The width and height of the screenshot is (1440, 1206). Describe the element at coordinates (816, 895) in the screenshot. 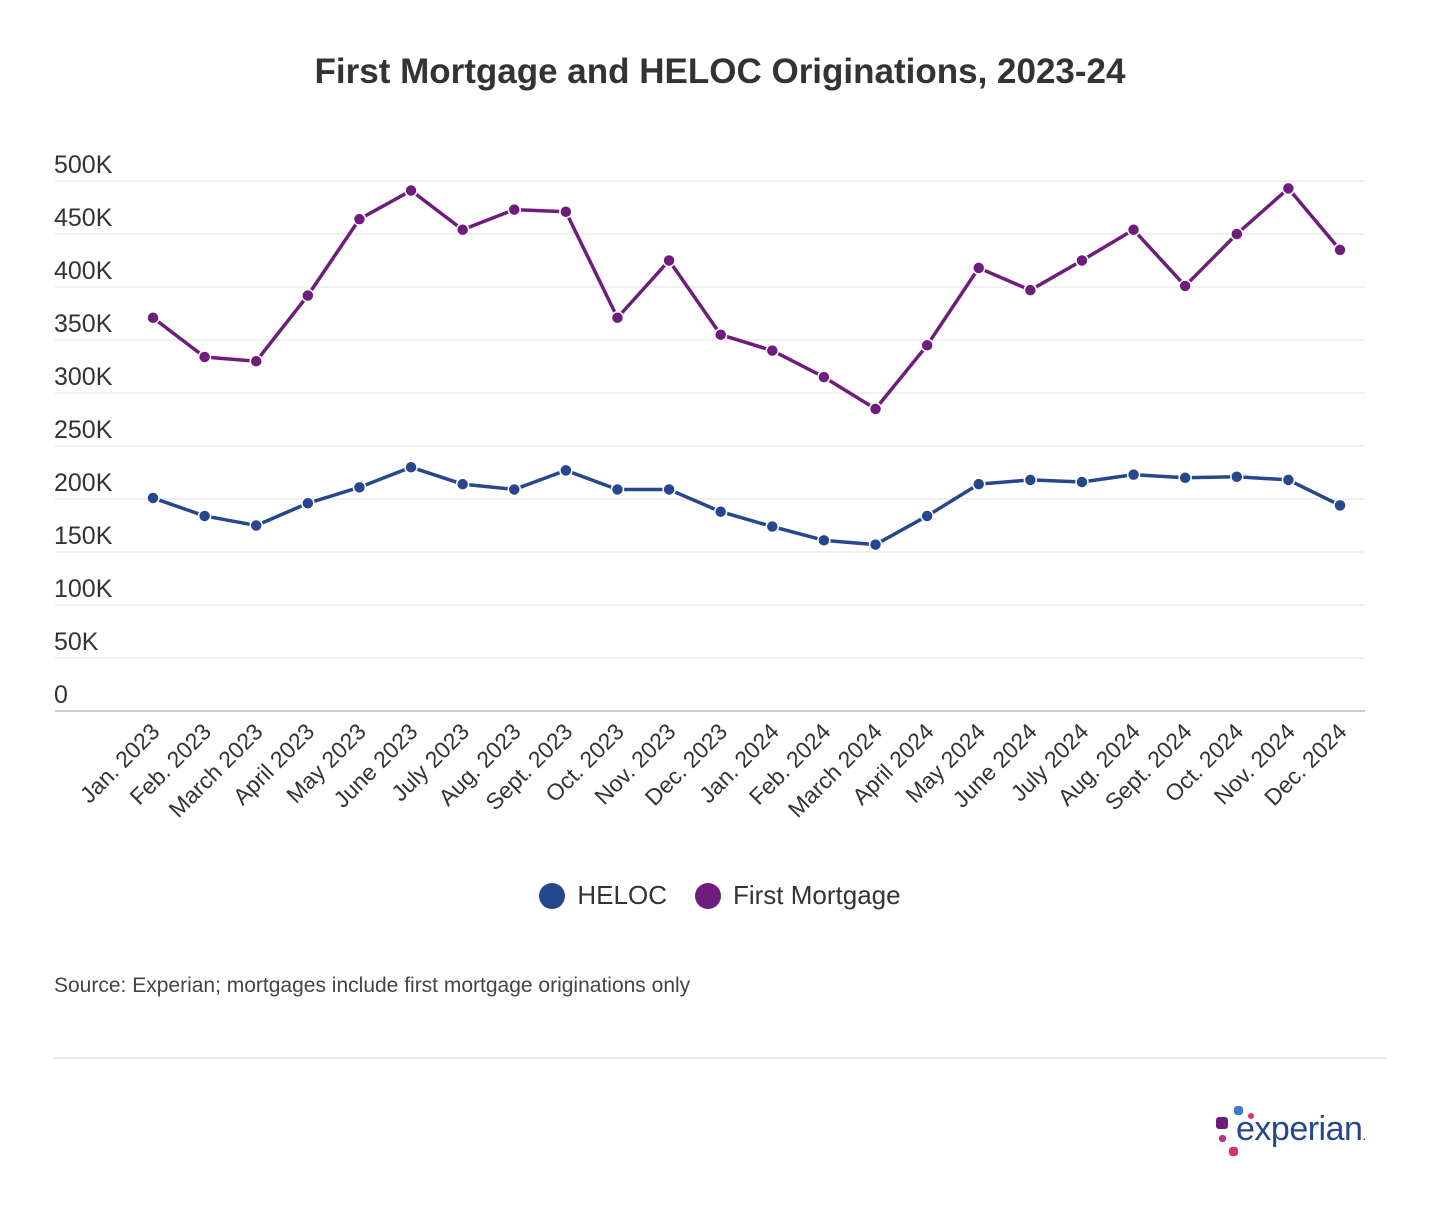

I see `legend-label-first-mortgage: First Mortgage` at that location.